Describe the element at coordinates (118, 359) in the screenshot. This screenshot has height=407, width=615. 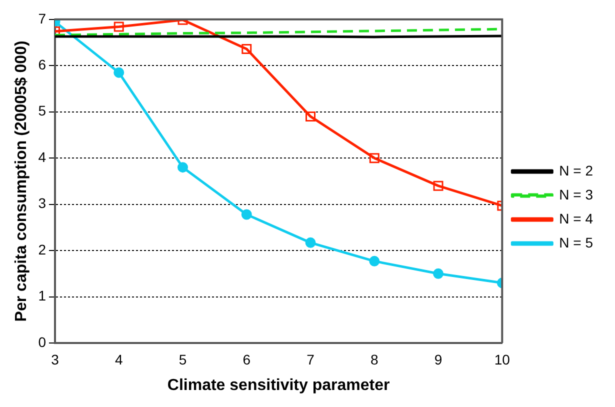
I see `x-tick-label: 4` at that location.